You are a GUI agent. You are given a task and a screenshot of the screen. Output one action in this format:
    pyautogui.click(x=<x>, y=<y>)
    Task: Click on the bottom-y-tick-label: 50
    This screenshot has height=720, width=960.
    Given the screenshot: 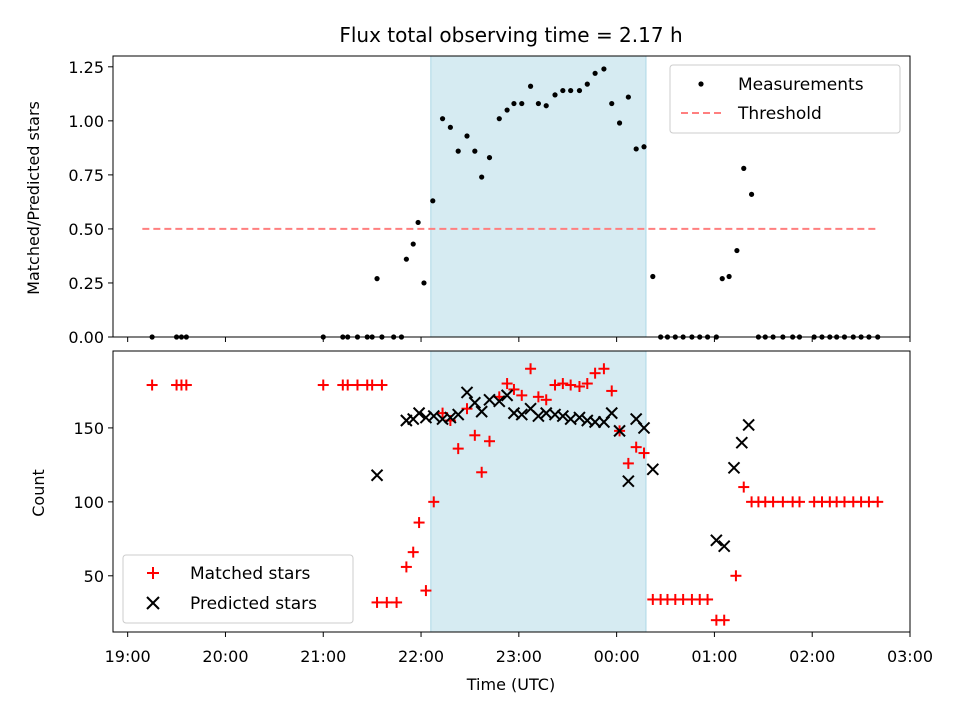 What is the action you would take?
    pyautogui.click(x=94, y=576)
    